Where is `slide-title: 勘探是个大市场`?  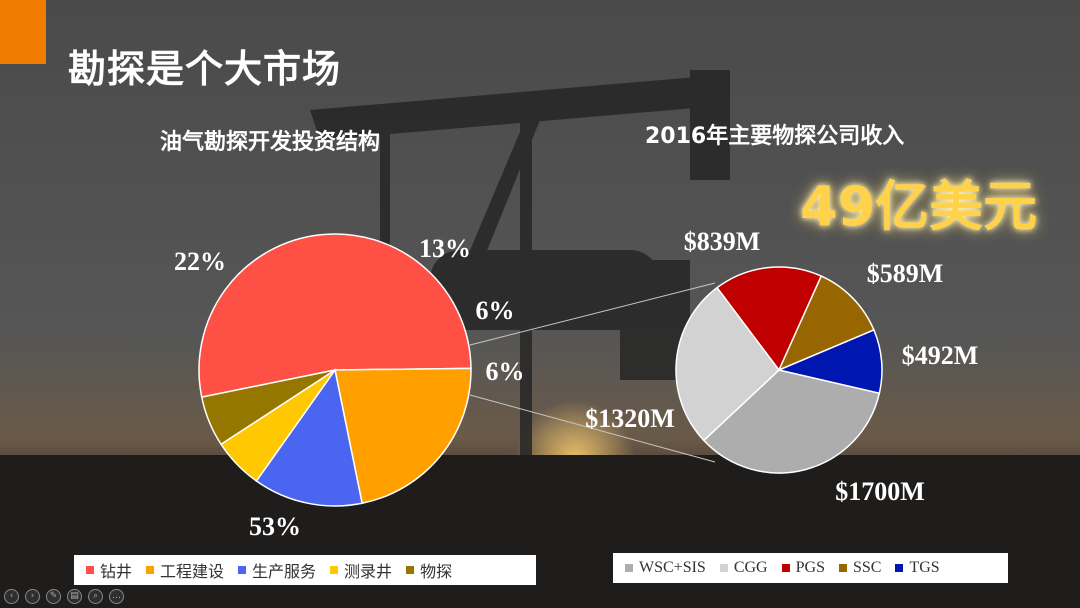
slide-title: 勘探是个大市场 is located at coordinates (205, 69).